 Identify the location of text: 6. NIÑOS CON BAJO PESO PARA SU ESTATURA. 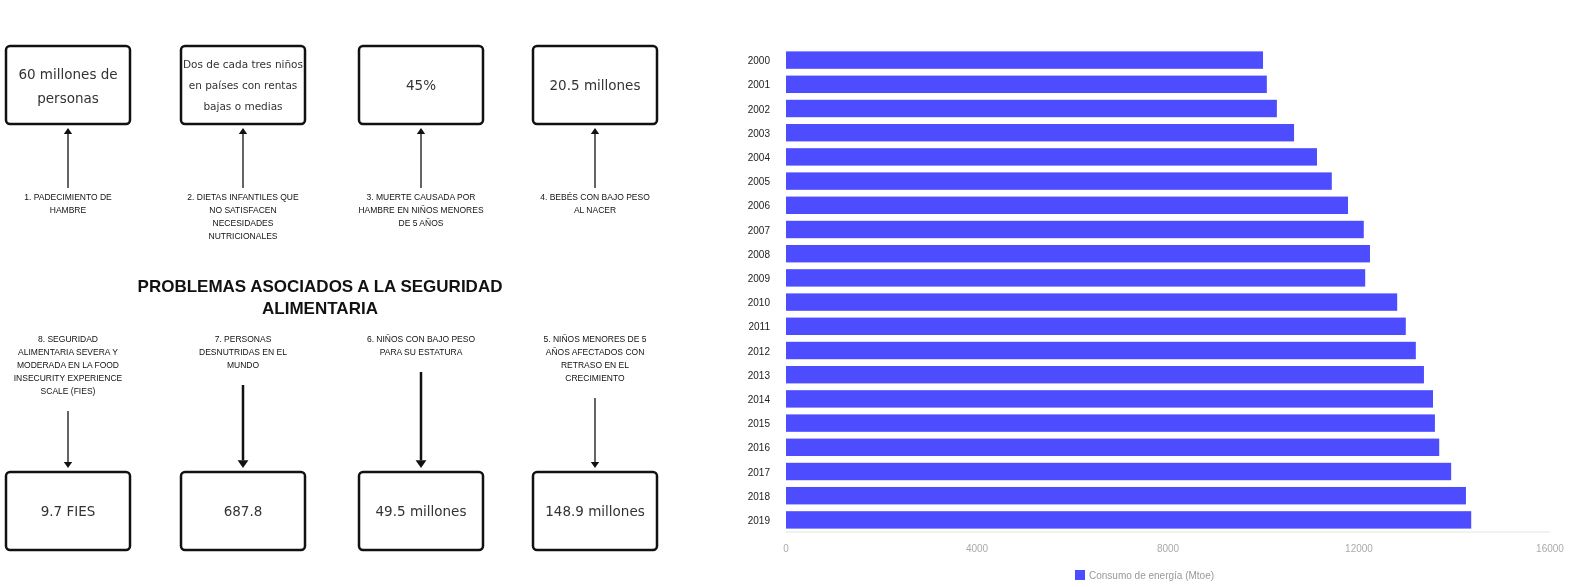
(421, 345).